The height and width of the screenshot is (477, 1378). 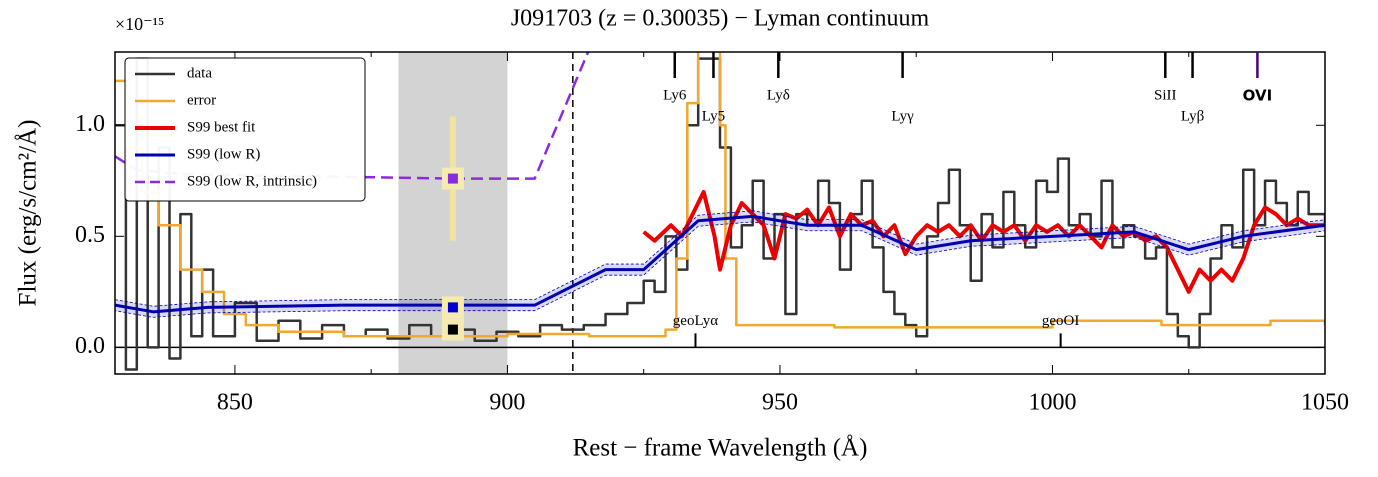 What do you see at coordinates (252, 181) in the screenshot?
I see `legend-label: S99 (low R, intrinsic)` at bounding box center [252, 181].